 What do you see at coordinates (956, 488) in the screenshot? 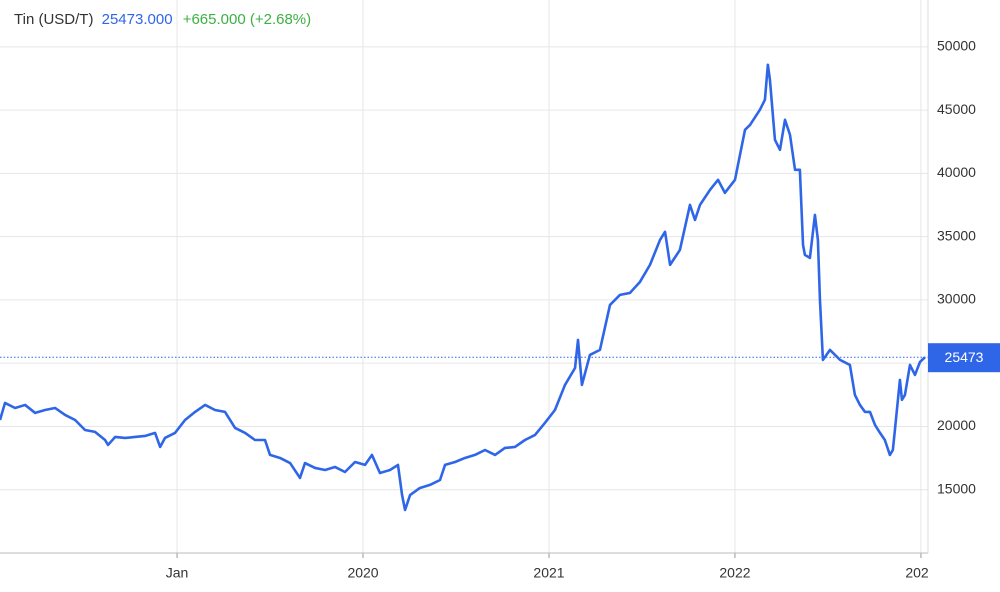
I see `y-tick-label: 15000` at bounding box center [956, 488].